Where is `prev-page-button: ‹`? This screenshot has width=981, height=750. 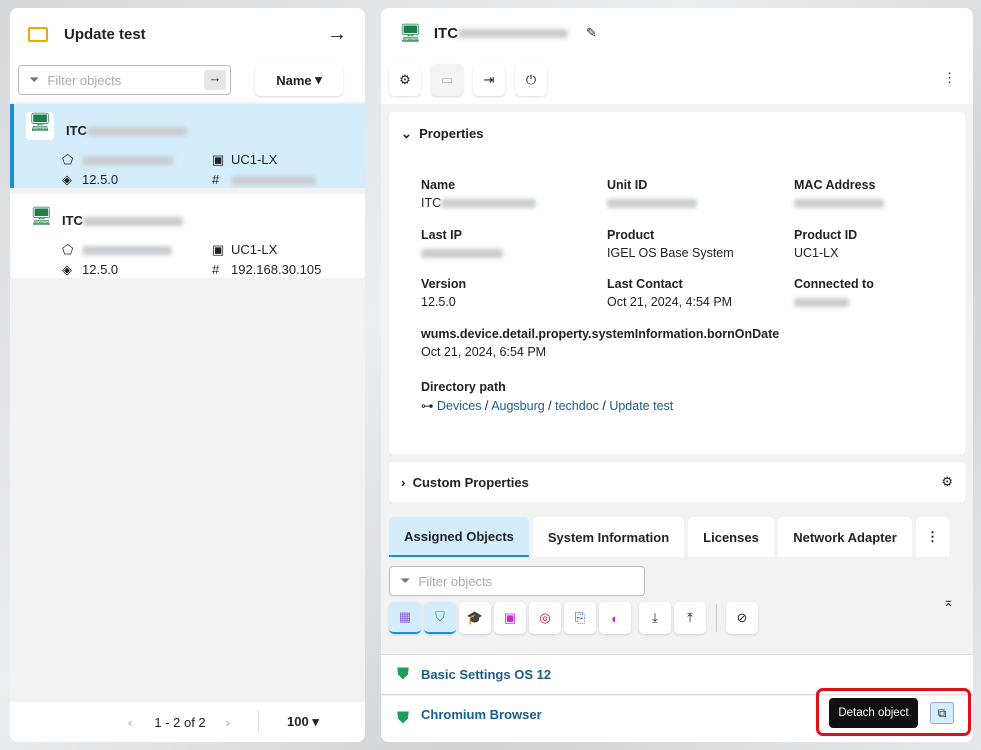 prev-page-button: ‹ is located at coordinates (130, 722).